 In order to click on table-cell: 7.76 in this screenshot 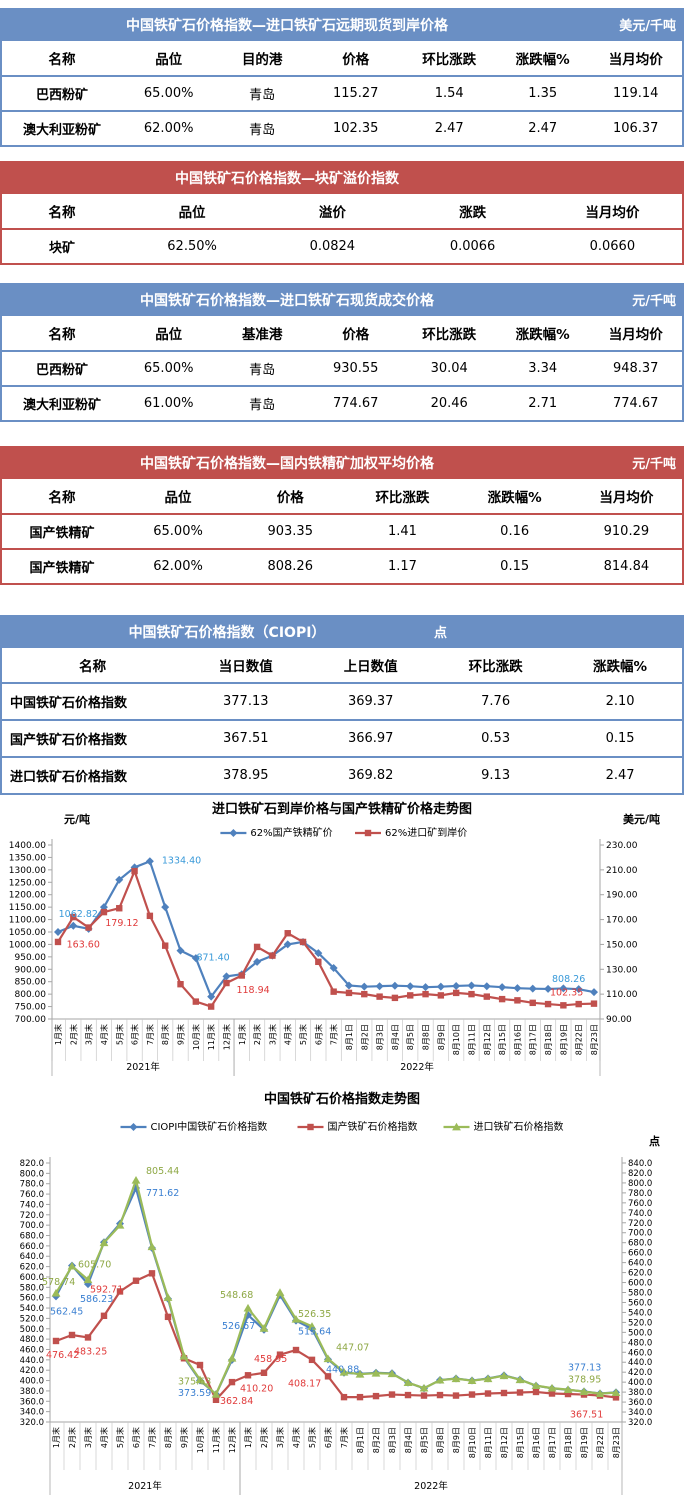, I will do `click(496, 702)`.